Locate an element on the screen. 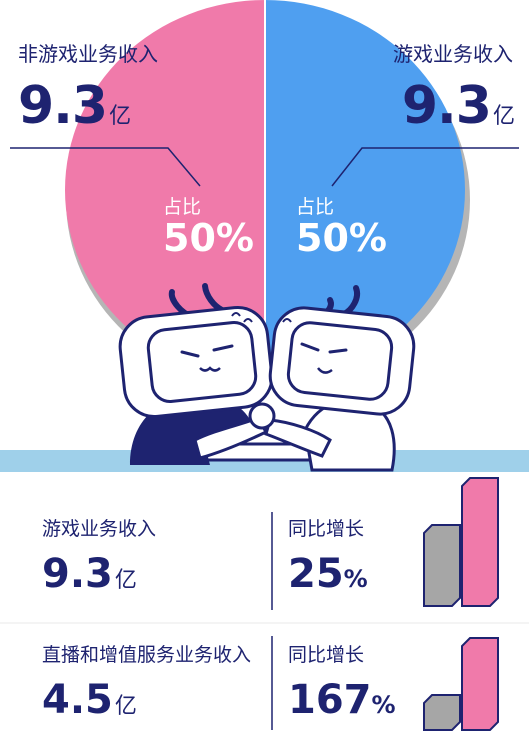 The image size is (529, 743). label-non-game-revenue: 非游戏业务收入 is located at coordinates (88, 54).